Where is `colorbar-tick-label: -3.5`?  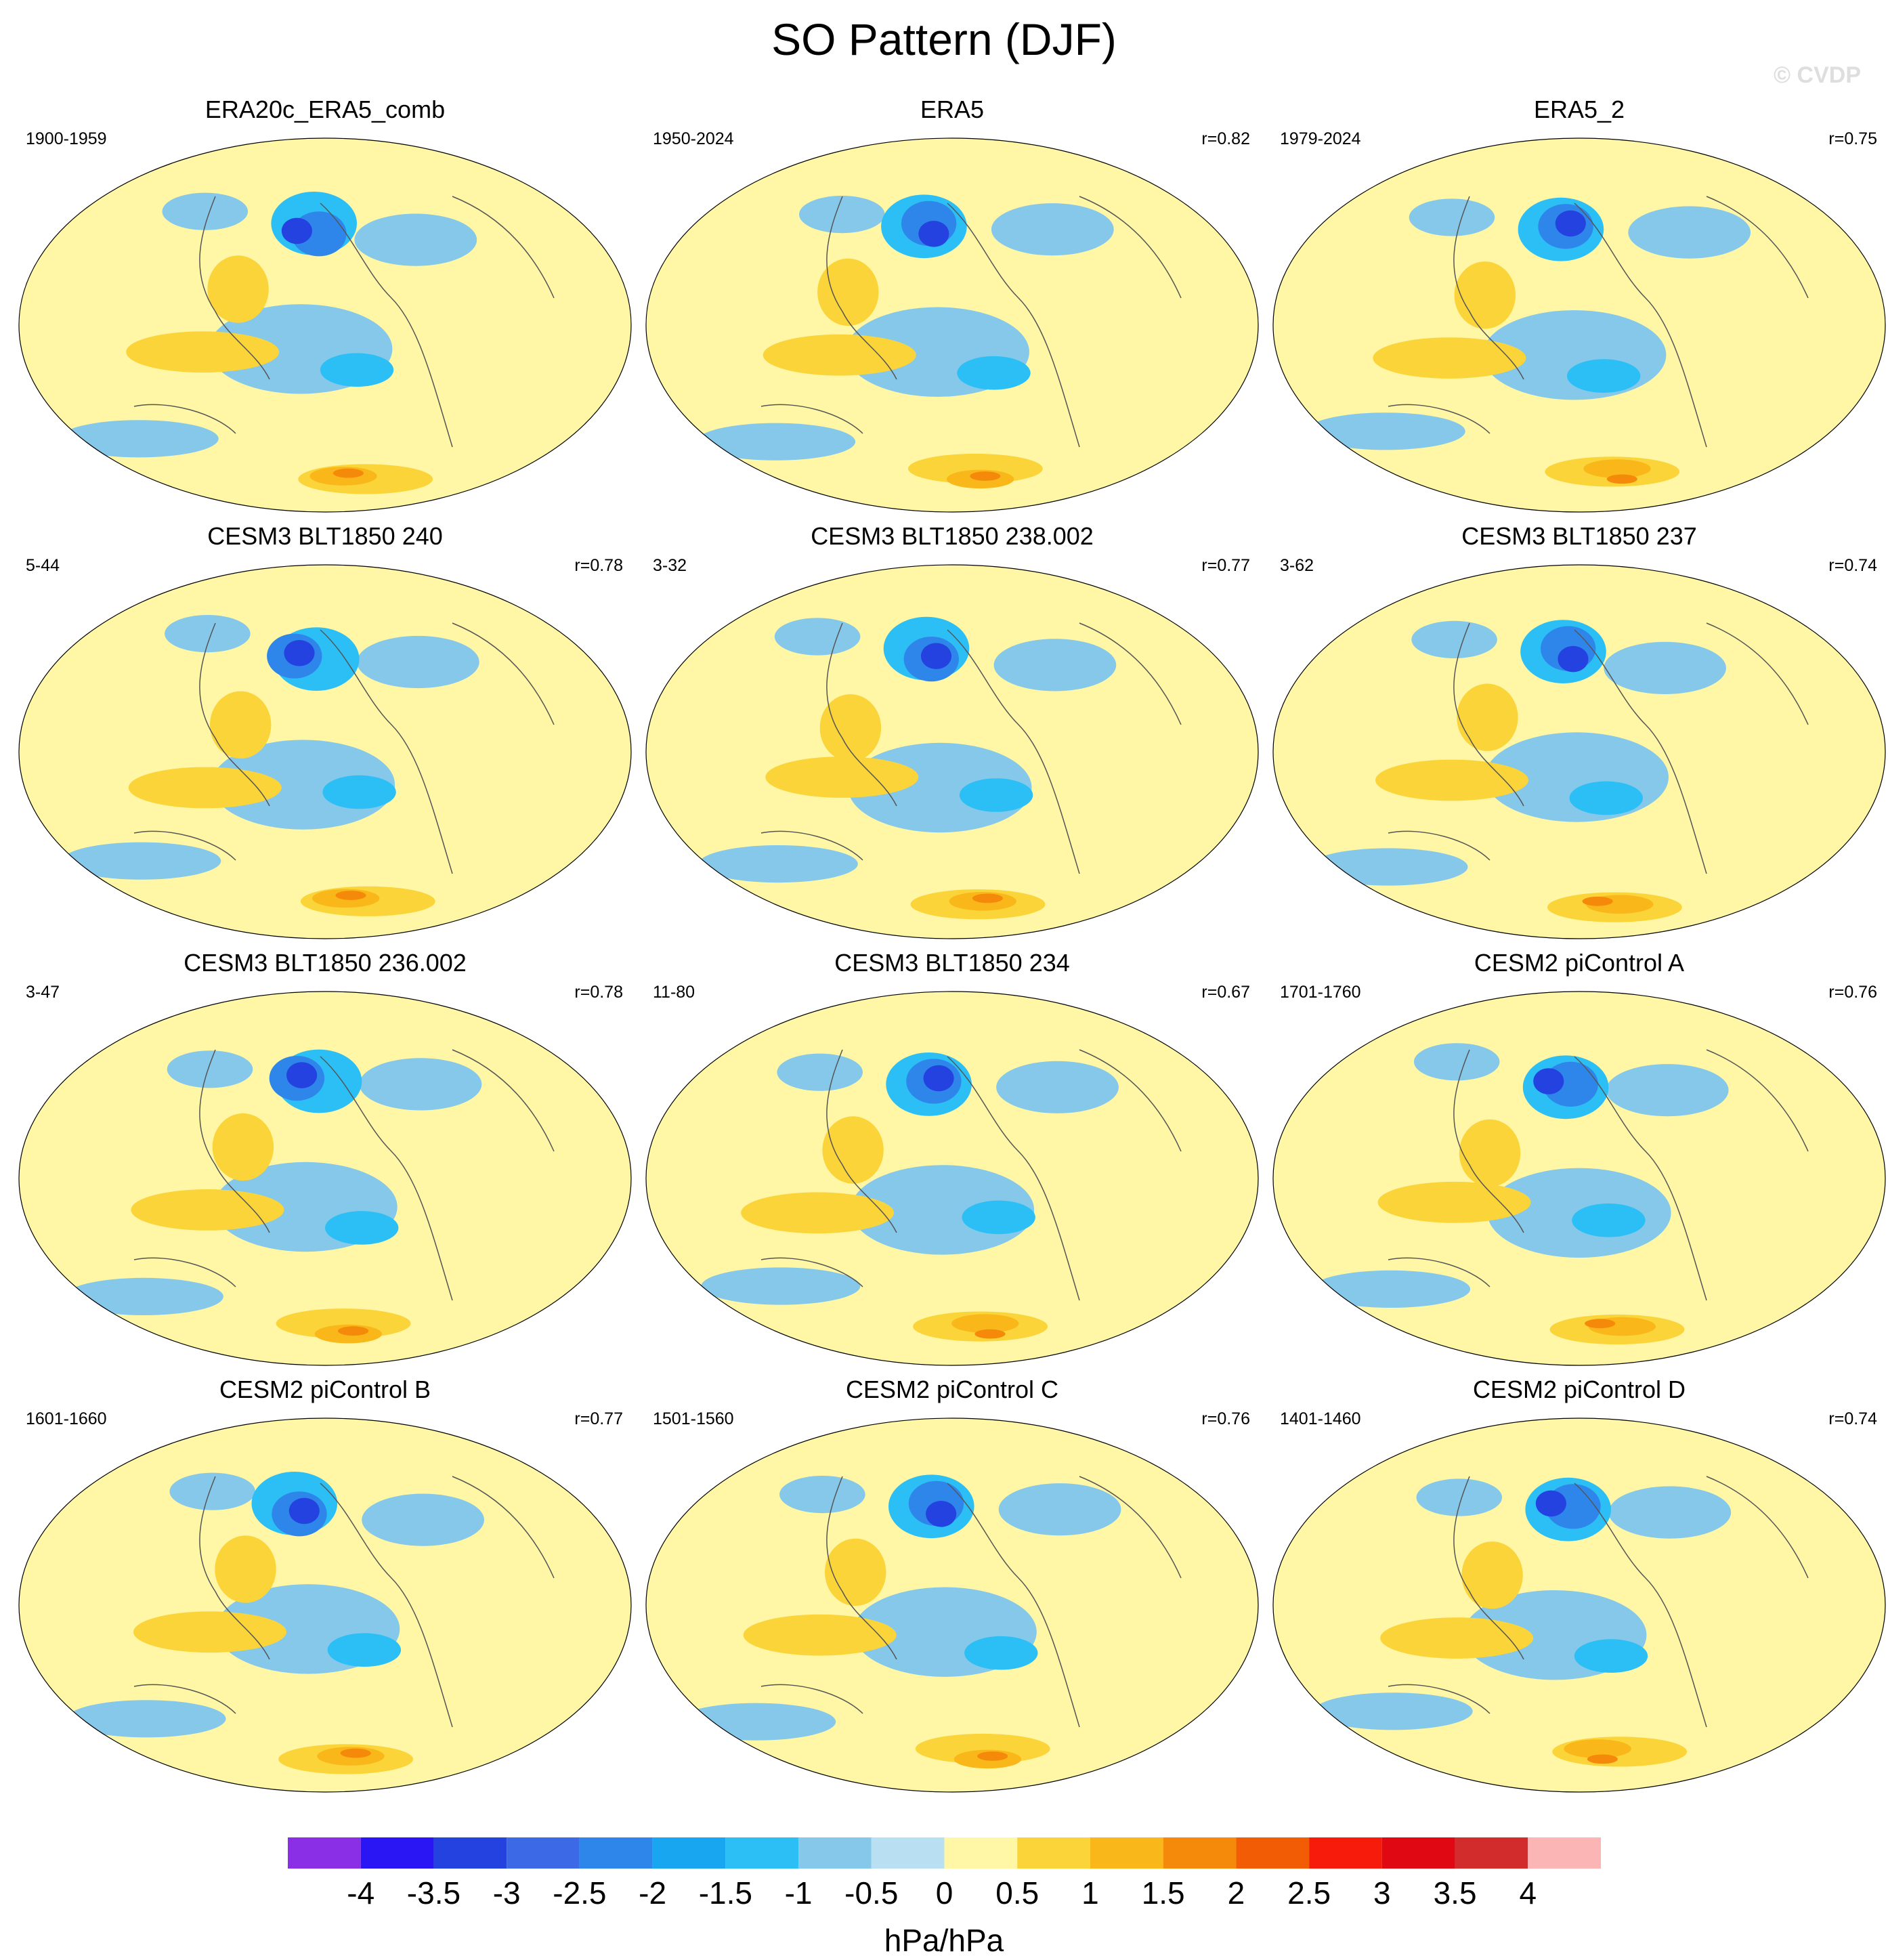
colorbar-tick-label: -3.5 is located at coordinates (433, 1893).